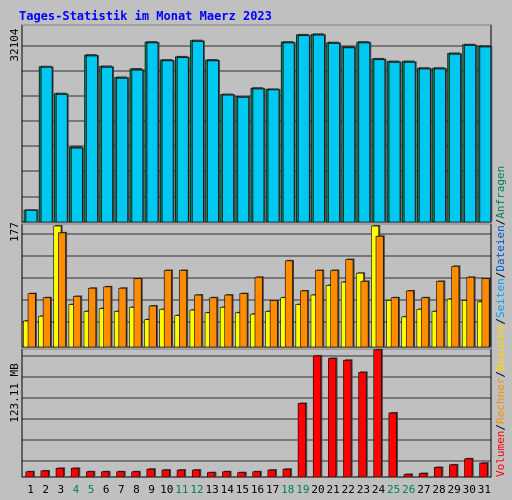 This screenshot has height=500, width=512. I want to click on x-tick-label: 14, so click(228, 489).